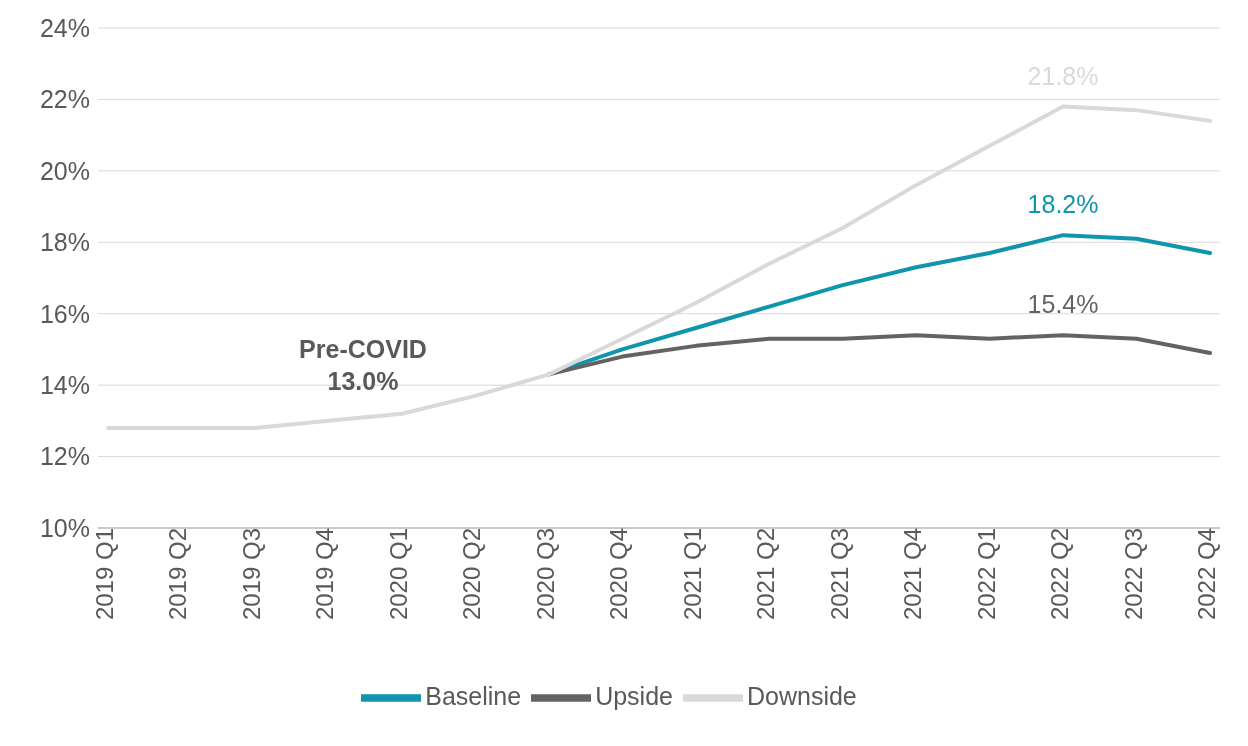 This screenshot has height=746, width=1248. Describe the element at coordinates (251, 574) in the screenshot. I see `x-tick-label: 2019 Q3` at that location.